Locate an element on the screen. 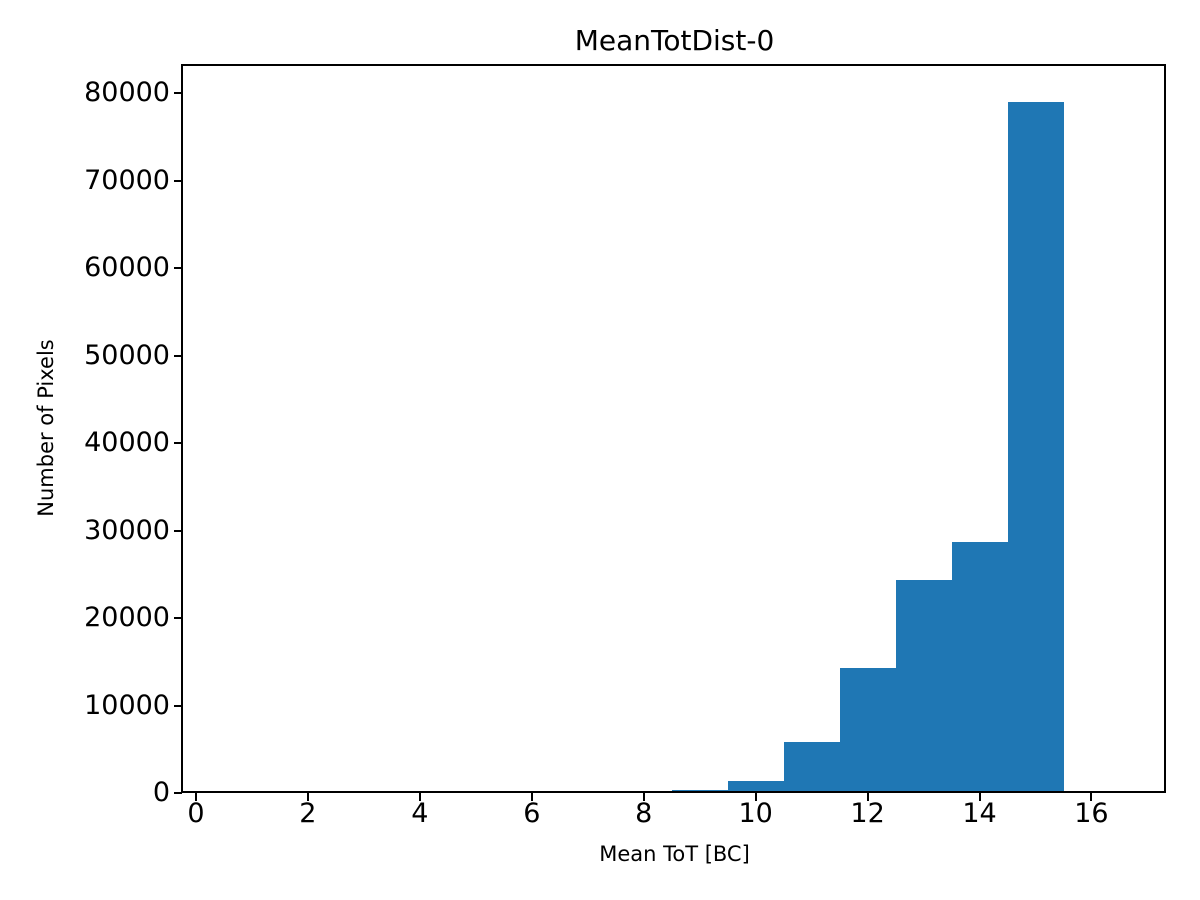 The image size is (1200, 900). x-axis-label: Mean ToT [BC] is located at coordinates (674, 854).